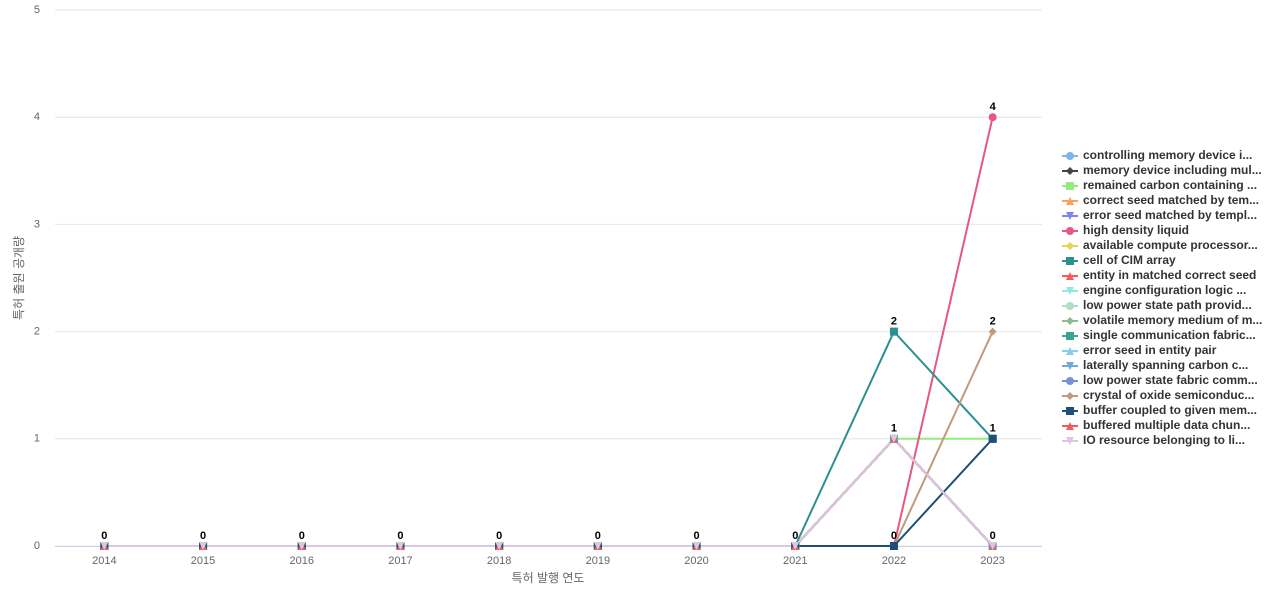  I want to click on legend-item: entity in matched correct seed, so click(1159, 275).